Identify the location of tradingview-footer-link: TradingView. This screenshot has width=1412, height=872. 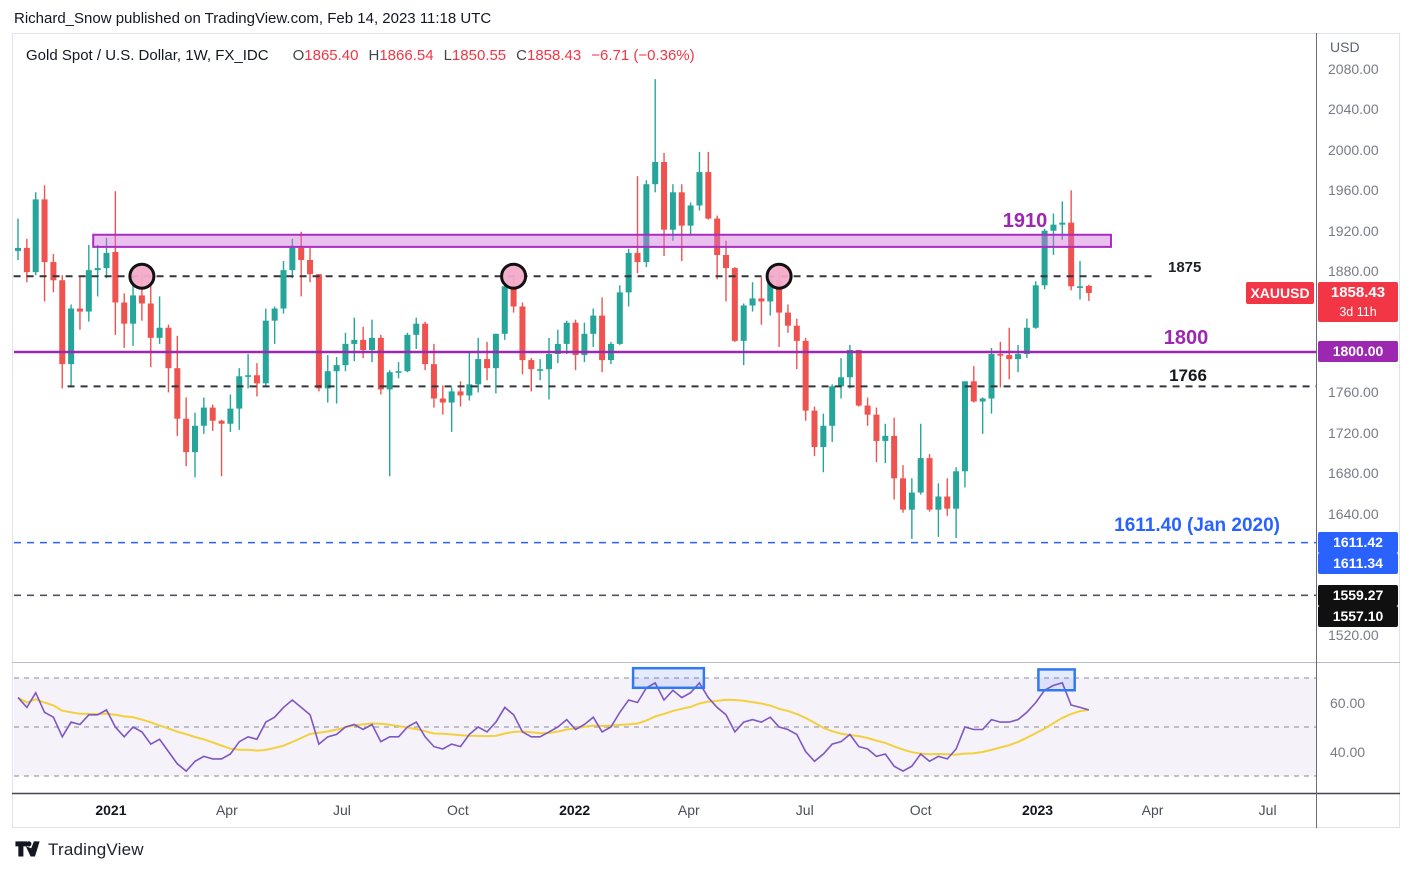
(79, 850).